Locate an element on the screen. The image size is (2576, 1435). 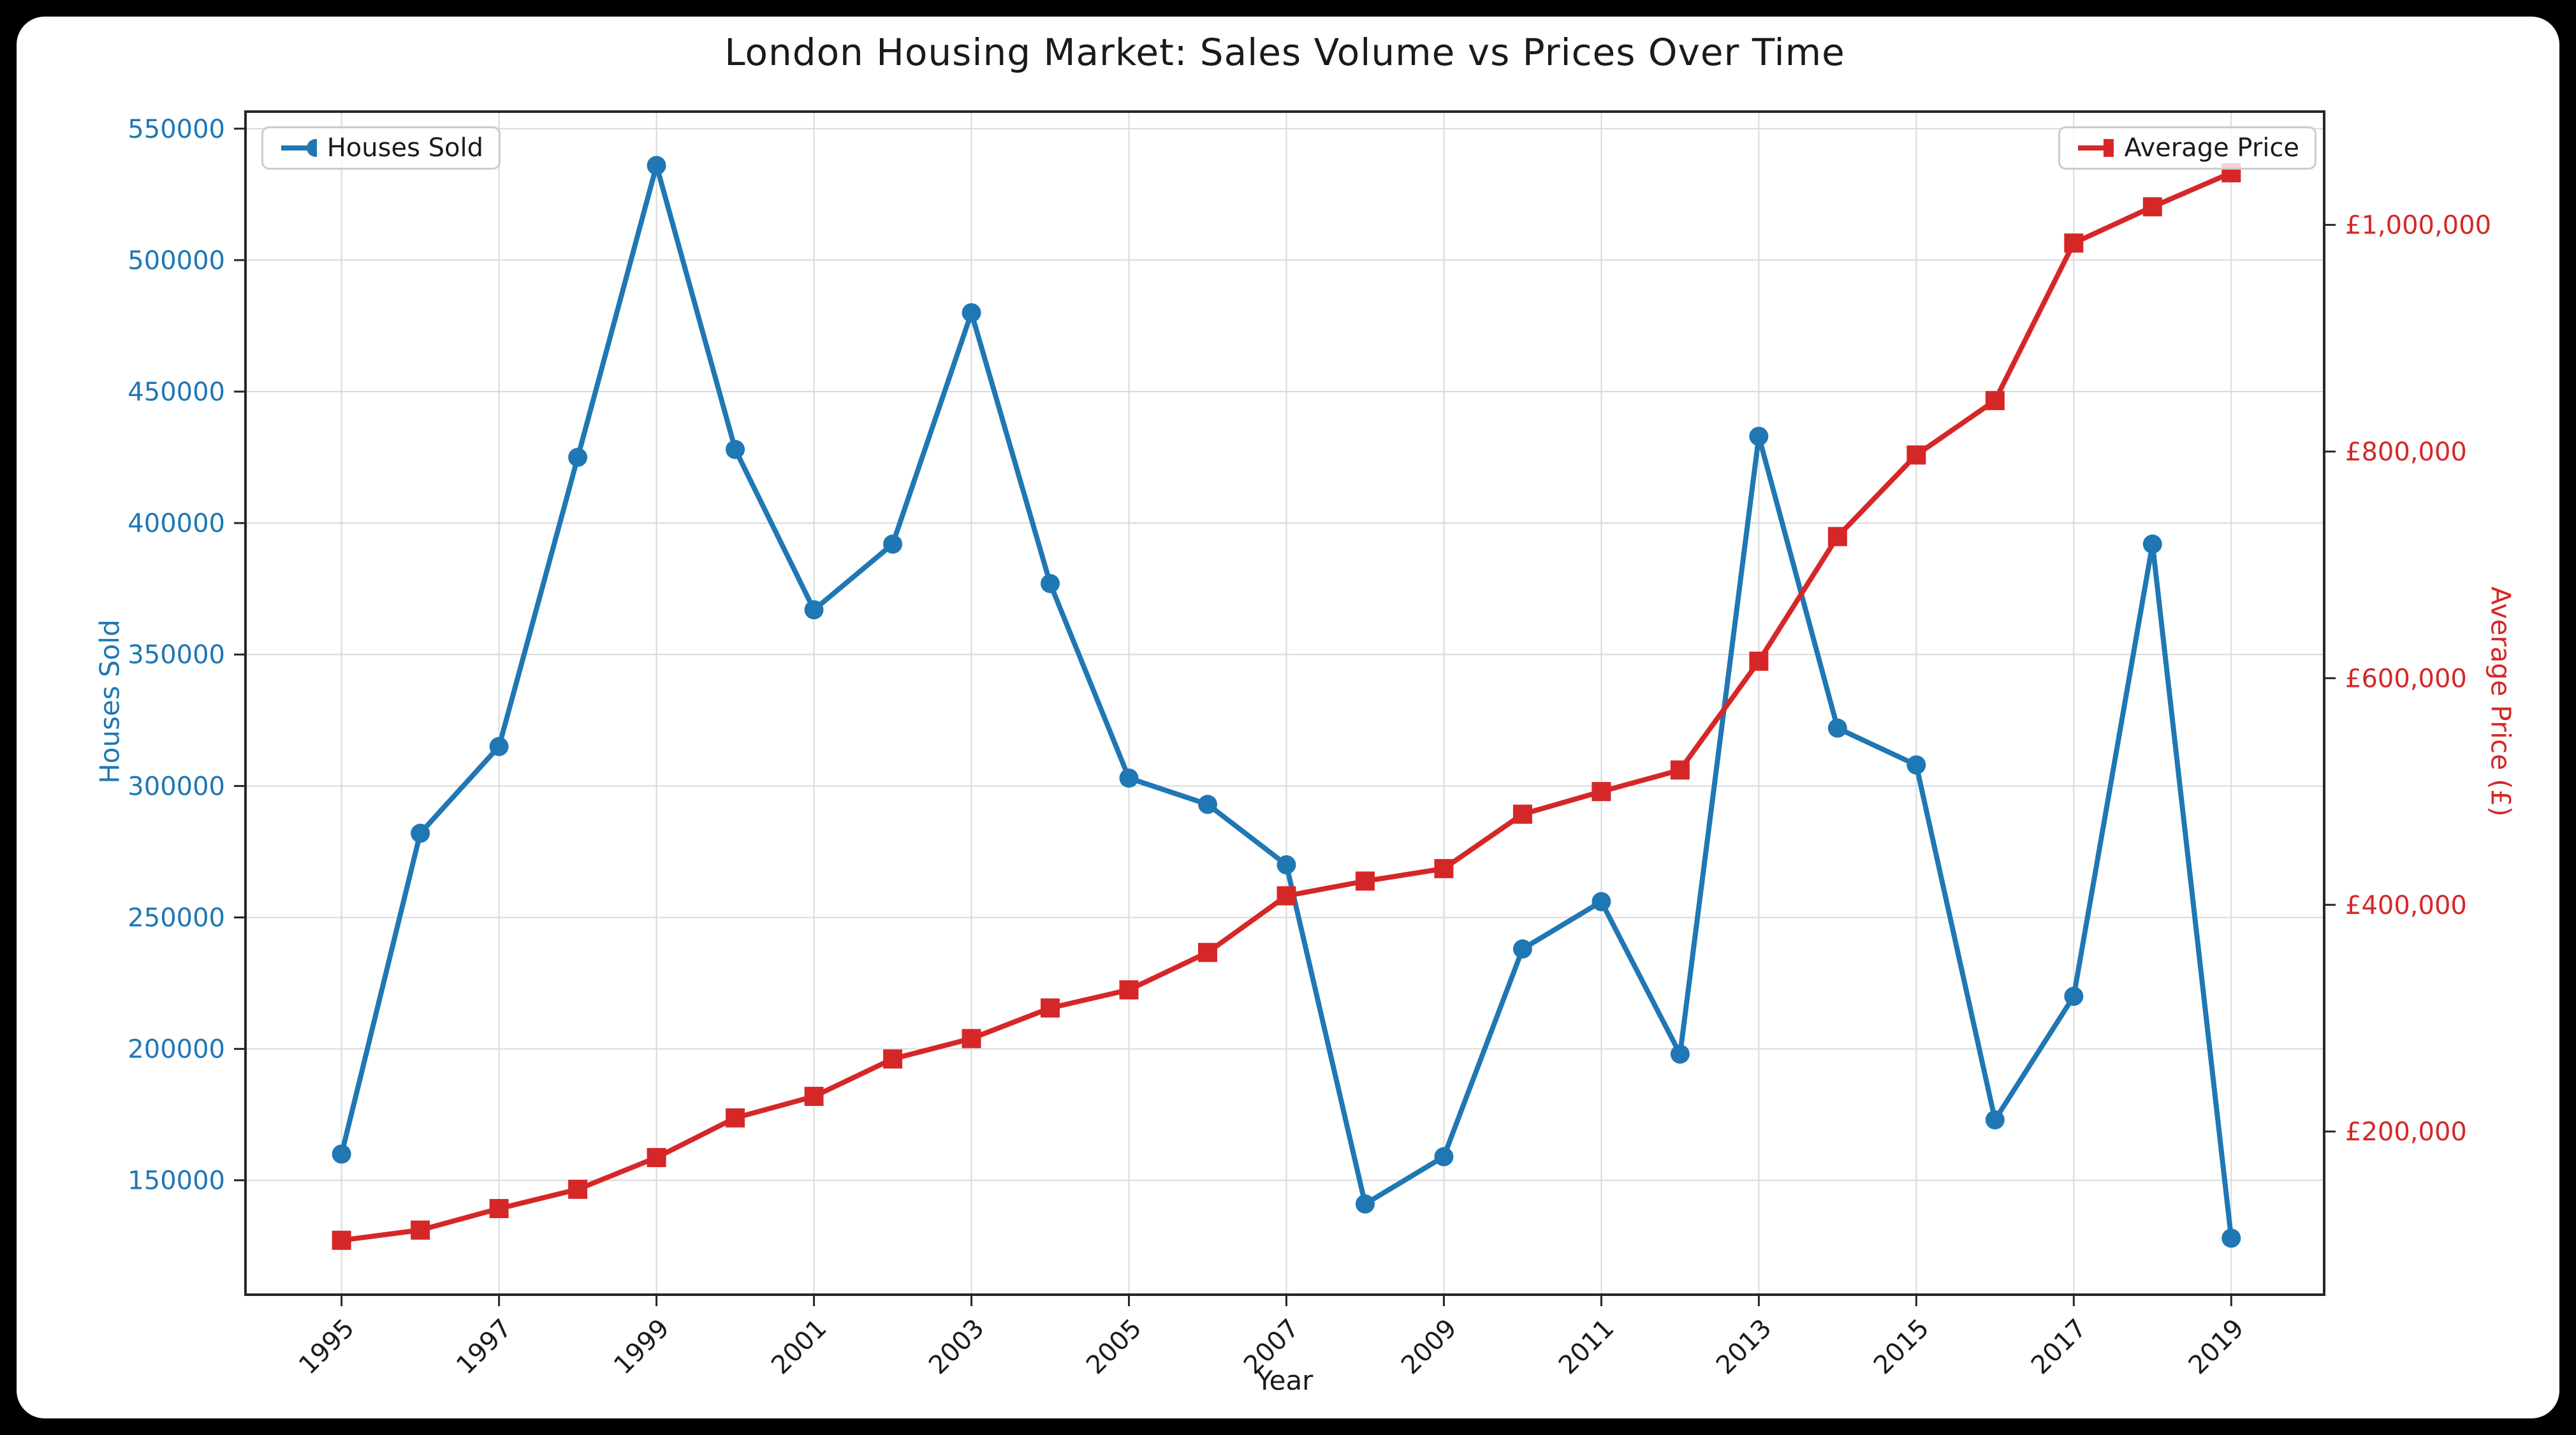
houses-sold-point-2005 is located at coordinates (1129, 778).